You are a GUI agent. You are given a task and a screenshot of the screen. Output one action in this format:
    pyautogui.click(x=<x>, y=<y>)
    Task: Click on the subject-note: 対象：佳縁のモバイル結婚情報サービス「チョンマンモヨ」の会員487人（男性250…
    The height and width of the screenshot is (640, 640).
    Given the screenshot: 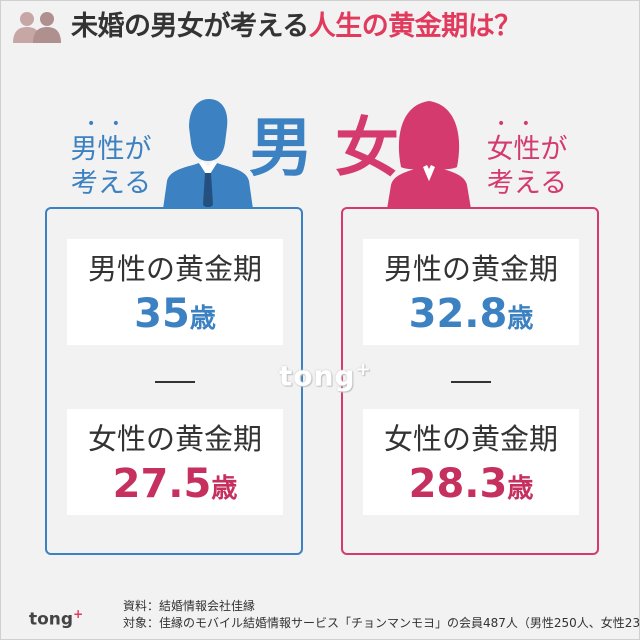 What is the action you would take?
    pyautogui.click(x=381, y=623)
    